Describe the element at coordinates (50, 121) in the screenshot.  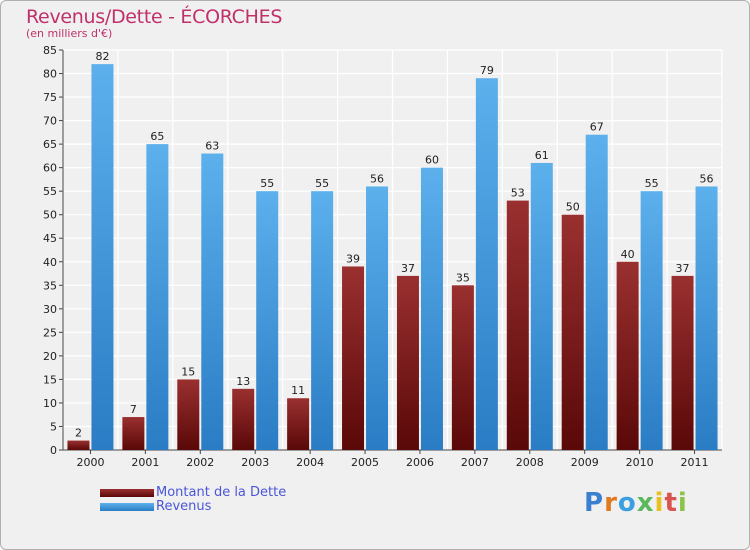
I see `y-tick-label: 70` at that location.